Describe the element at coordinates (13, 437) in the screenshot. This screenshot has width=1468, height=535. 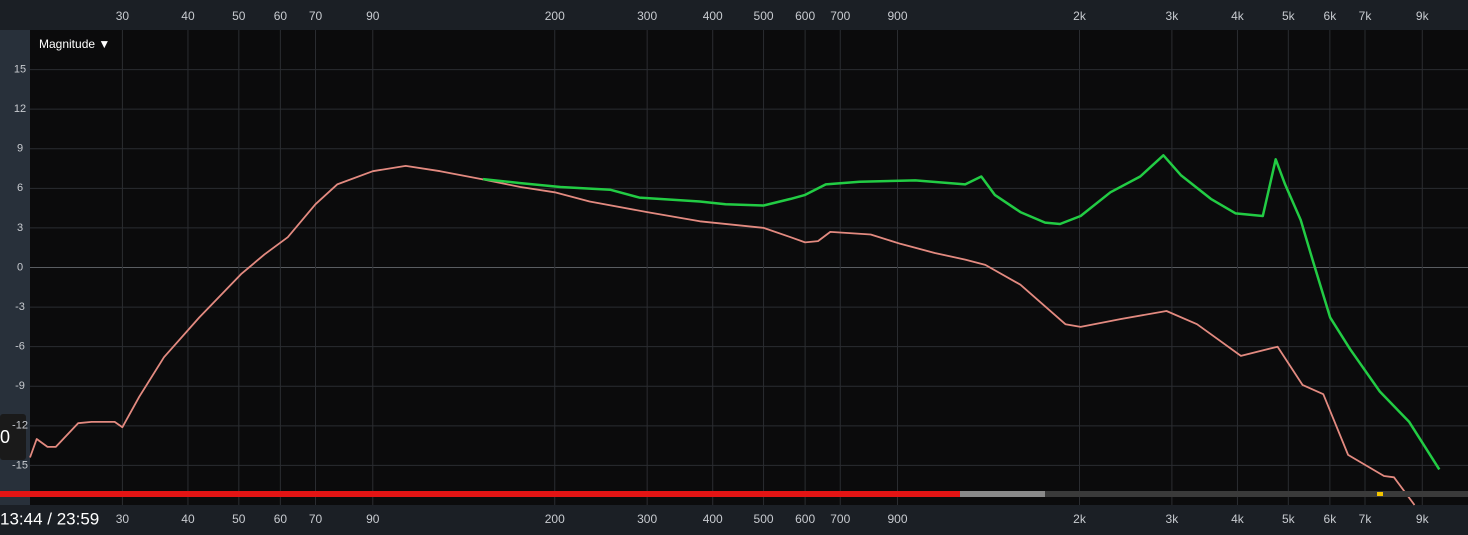
I see `badge` at that location.